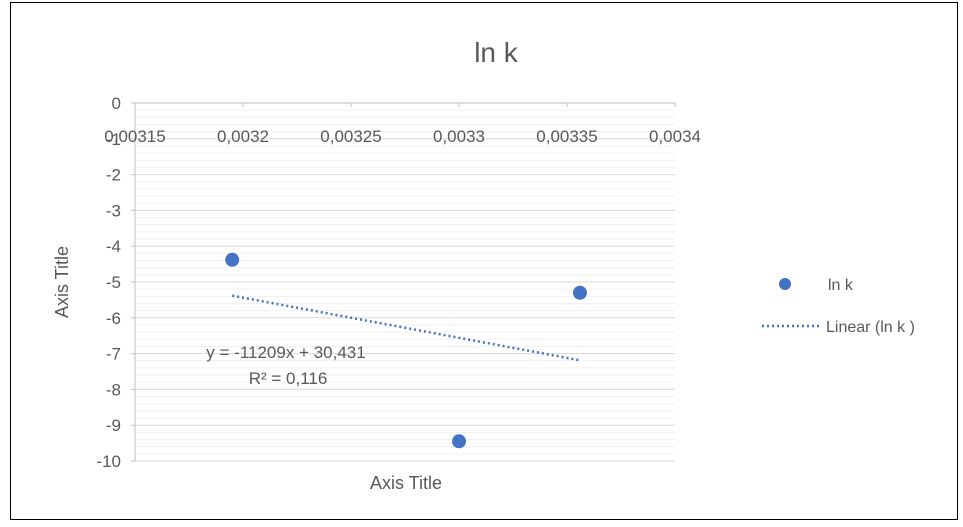  Describe the element at coordinates (113, 210) in the screenshot. I see `y-tick-label: -3` at that location.